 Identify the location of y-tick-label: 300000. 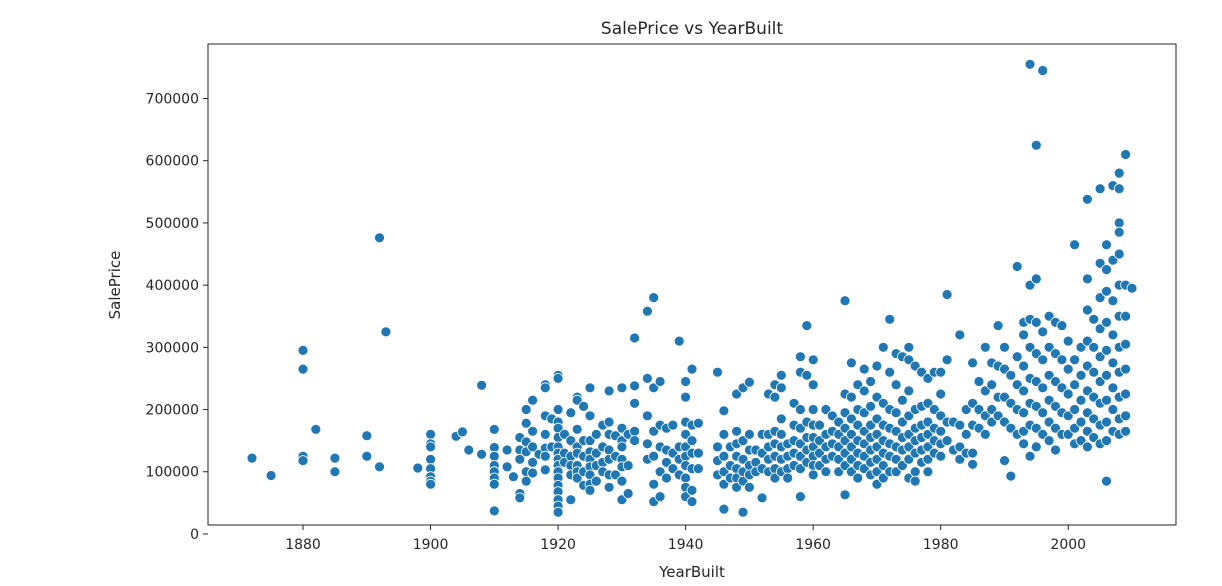
(172, 348).